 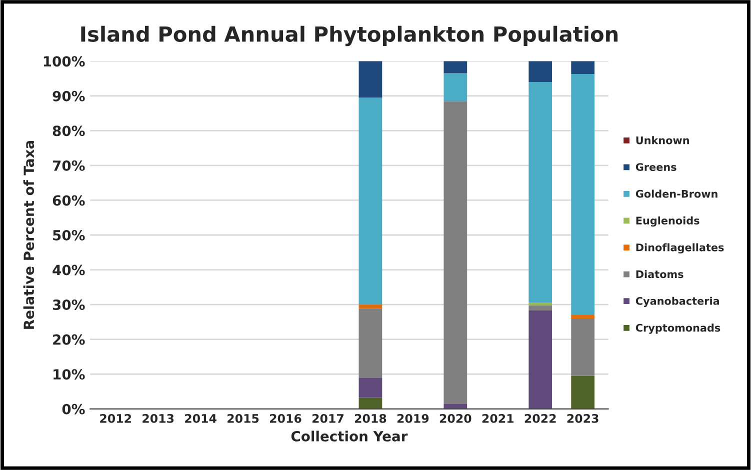 I want to click on y-tick-label: 60%, so click(x=68, y=200).